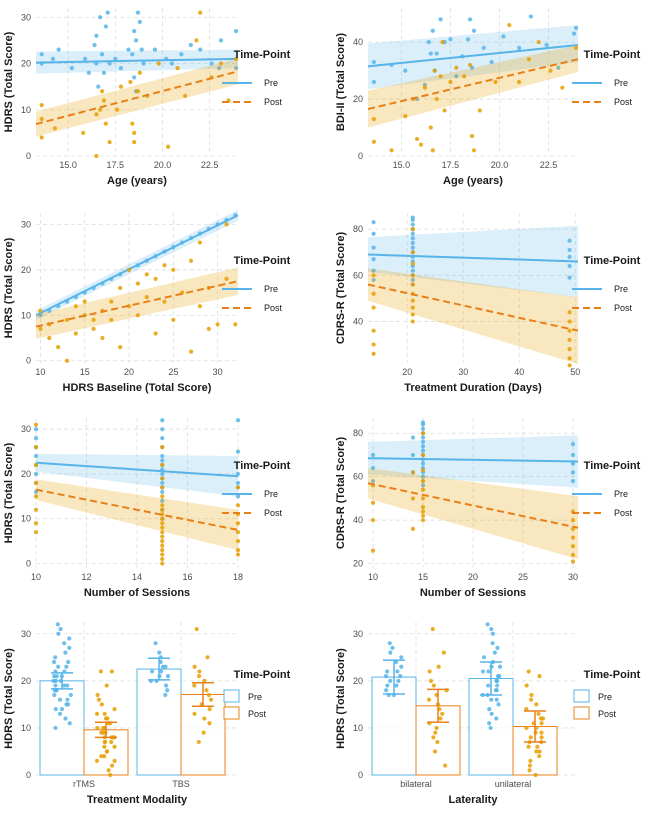 The width and height of the screenshot is (669, 815). Describe the element at coordinates (26, 17) in the screenshot. I see `y-tick-label: 30` at that location.